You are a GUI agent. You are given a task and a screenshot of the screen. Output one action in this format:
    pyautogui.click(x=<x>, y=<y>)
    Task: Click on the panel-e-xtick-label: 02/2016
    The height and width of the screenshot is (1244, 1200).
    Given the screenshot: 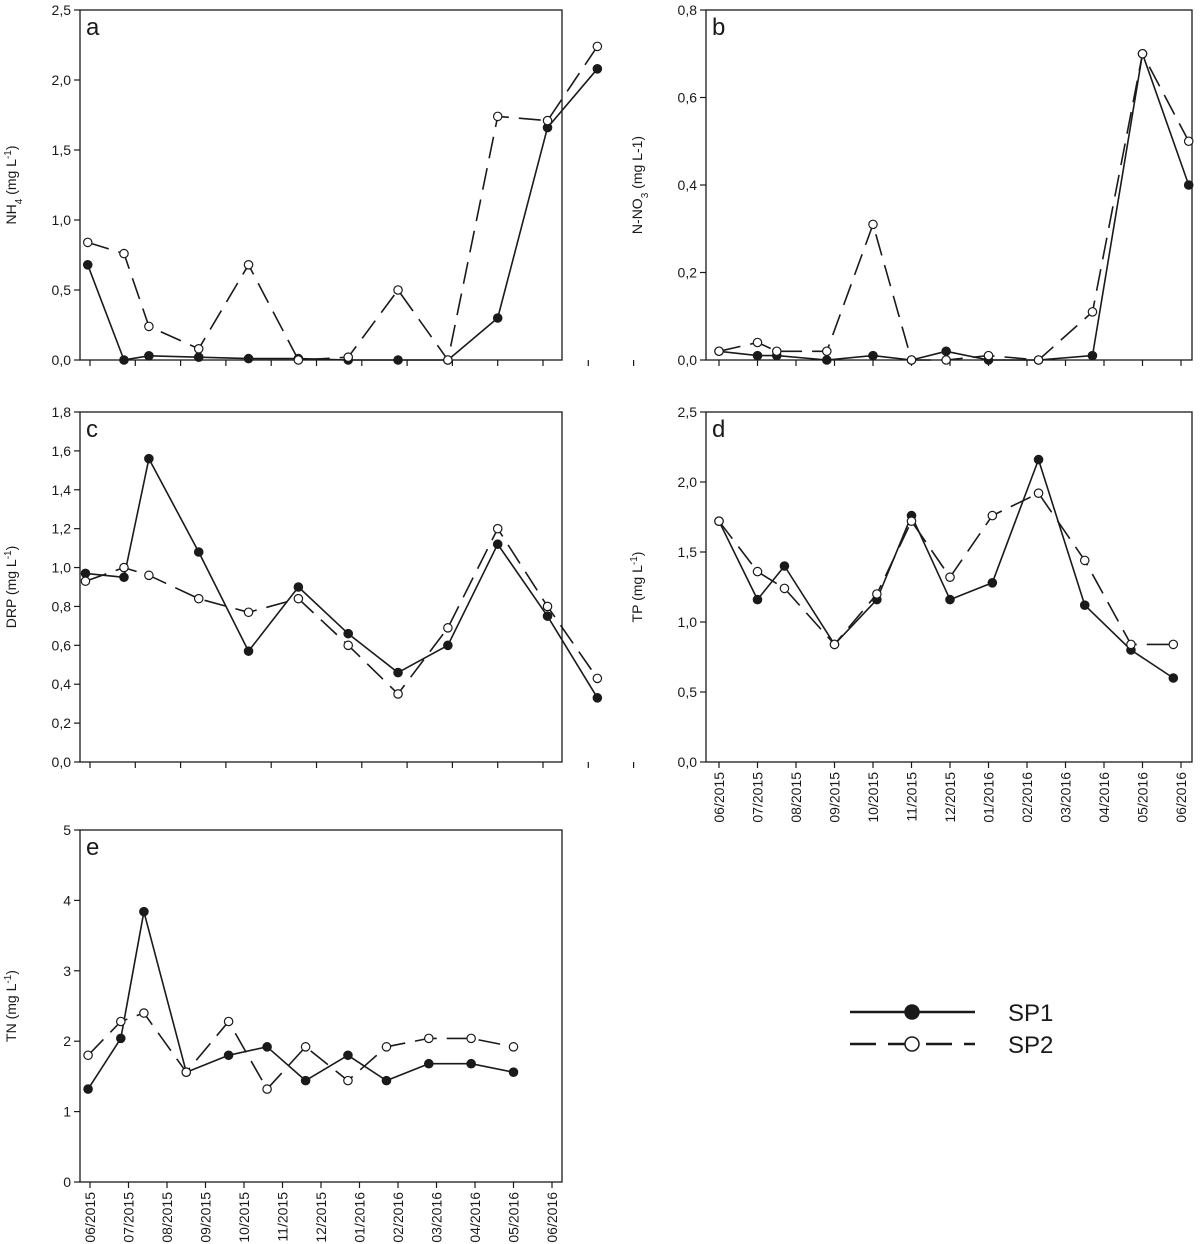 What is the action you would take?
    pyautogui.click(x=398, y=1217)
    